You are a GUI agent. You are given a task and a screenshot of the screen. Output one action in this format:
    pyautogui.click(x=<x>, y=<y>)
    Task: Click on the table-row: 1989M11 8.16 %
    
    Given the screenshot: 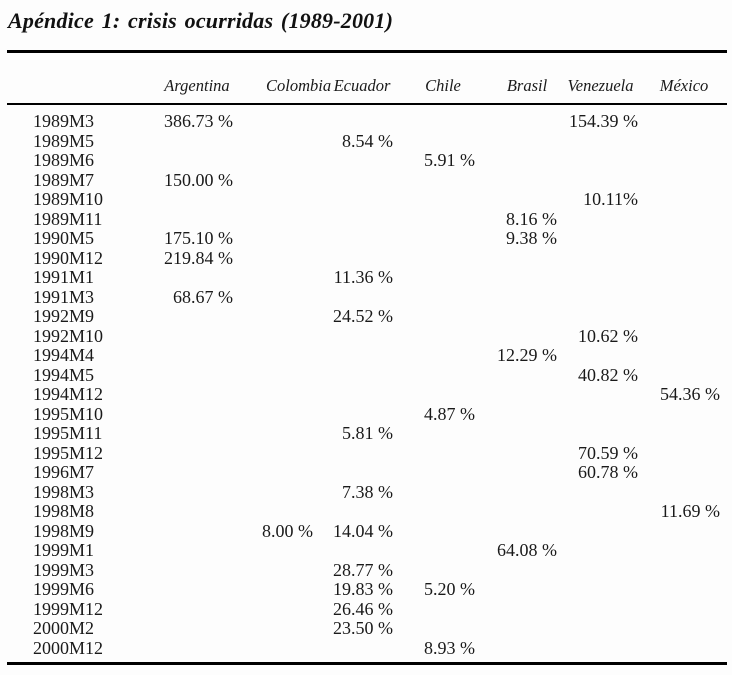 What is the action you would take?
    pyautogui.click(x=367, y=219)
    